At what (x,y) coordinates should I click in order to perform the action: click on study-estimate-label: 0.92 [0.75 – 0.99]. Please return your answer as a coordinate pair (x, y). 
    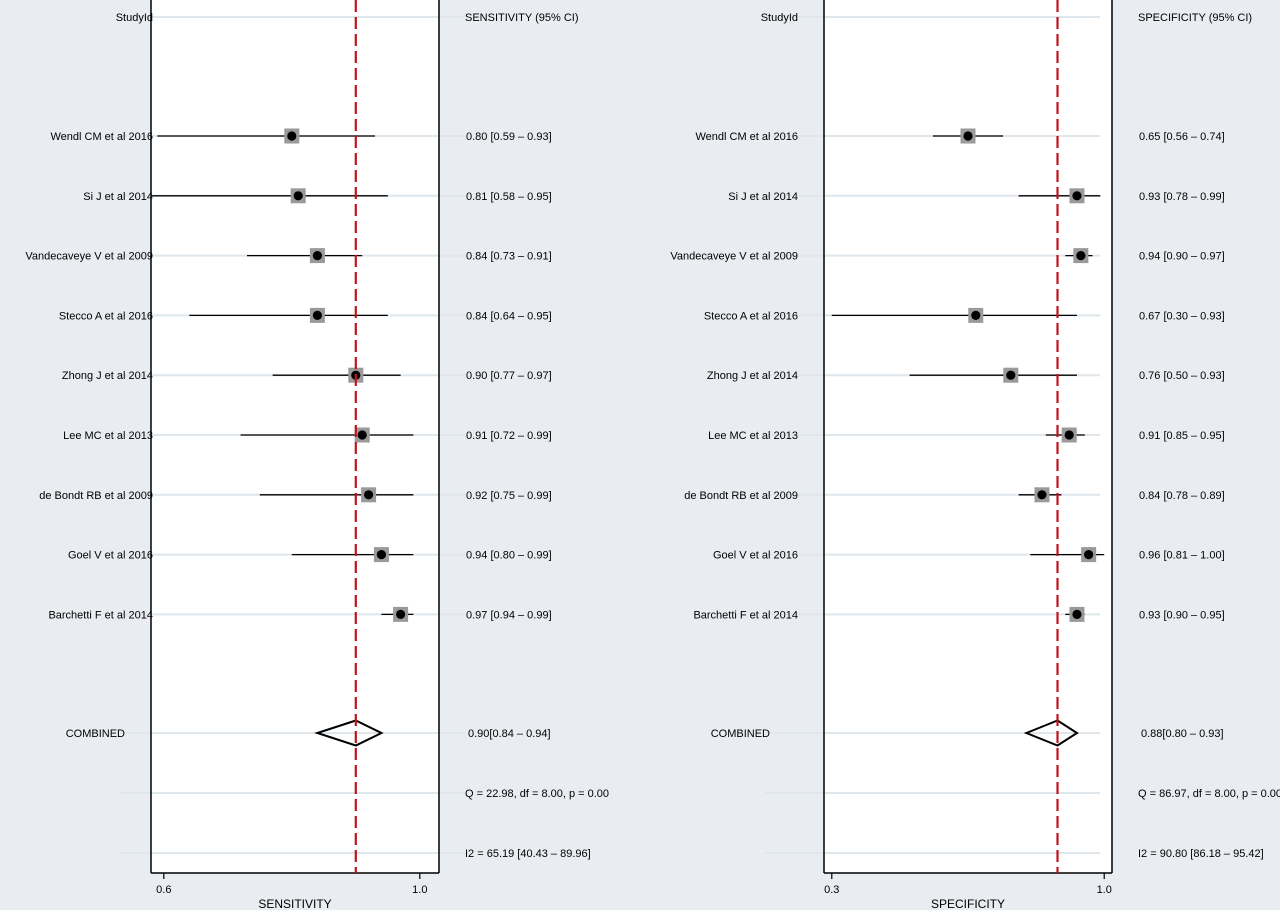
    Looking at the image, I should click on (509, 496).